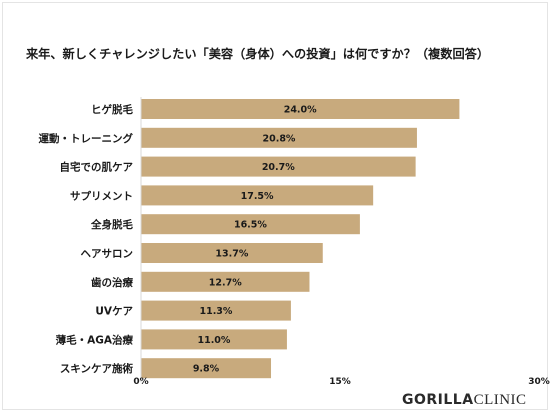  I want to click on category-label: 薄毛・AGA治療, so click(95, 339).